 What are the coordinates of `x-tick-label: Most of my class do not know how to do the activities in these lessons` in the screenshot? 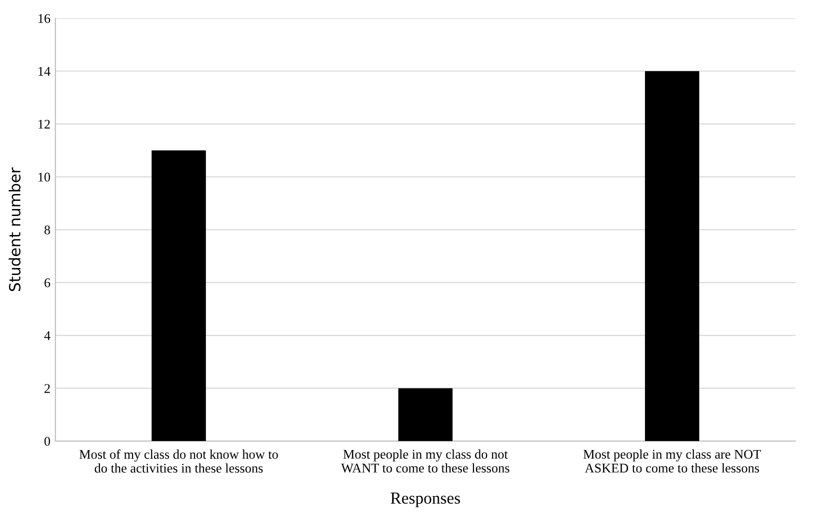 It's located at (178, 461).